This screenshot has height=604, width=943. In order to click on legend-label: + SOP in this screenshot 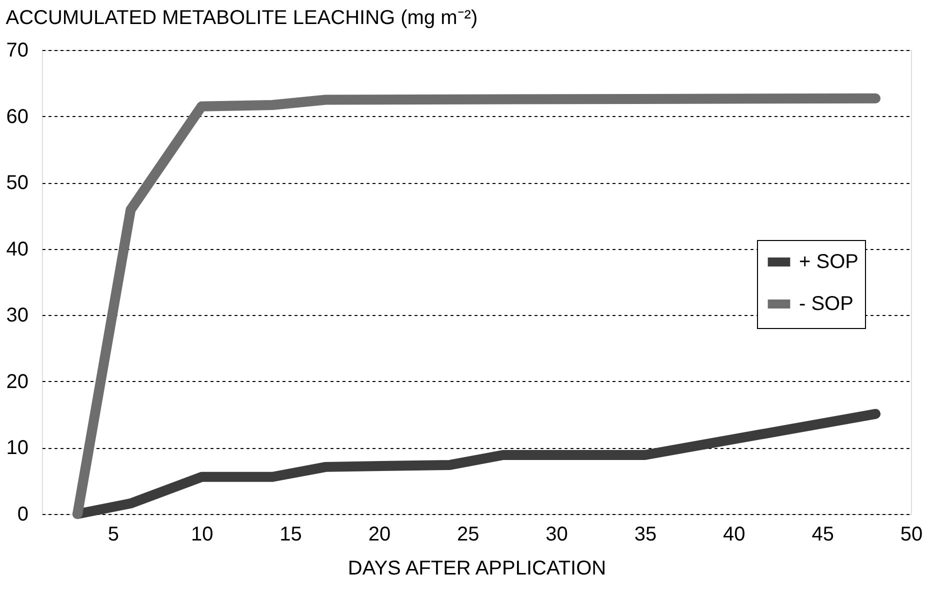, I will do `click(828, 262)`.